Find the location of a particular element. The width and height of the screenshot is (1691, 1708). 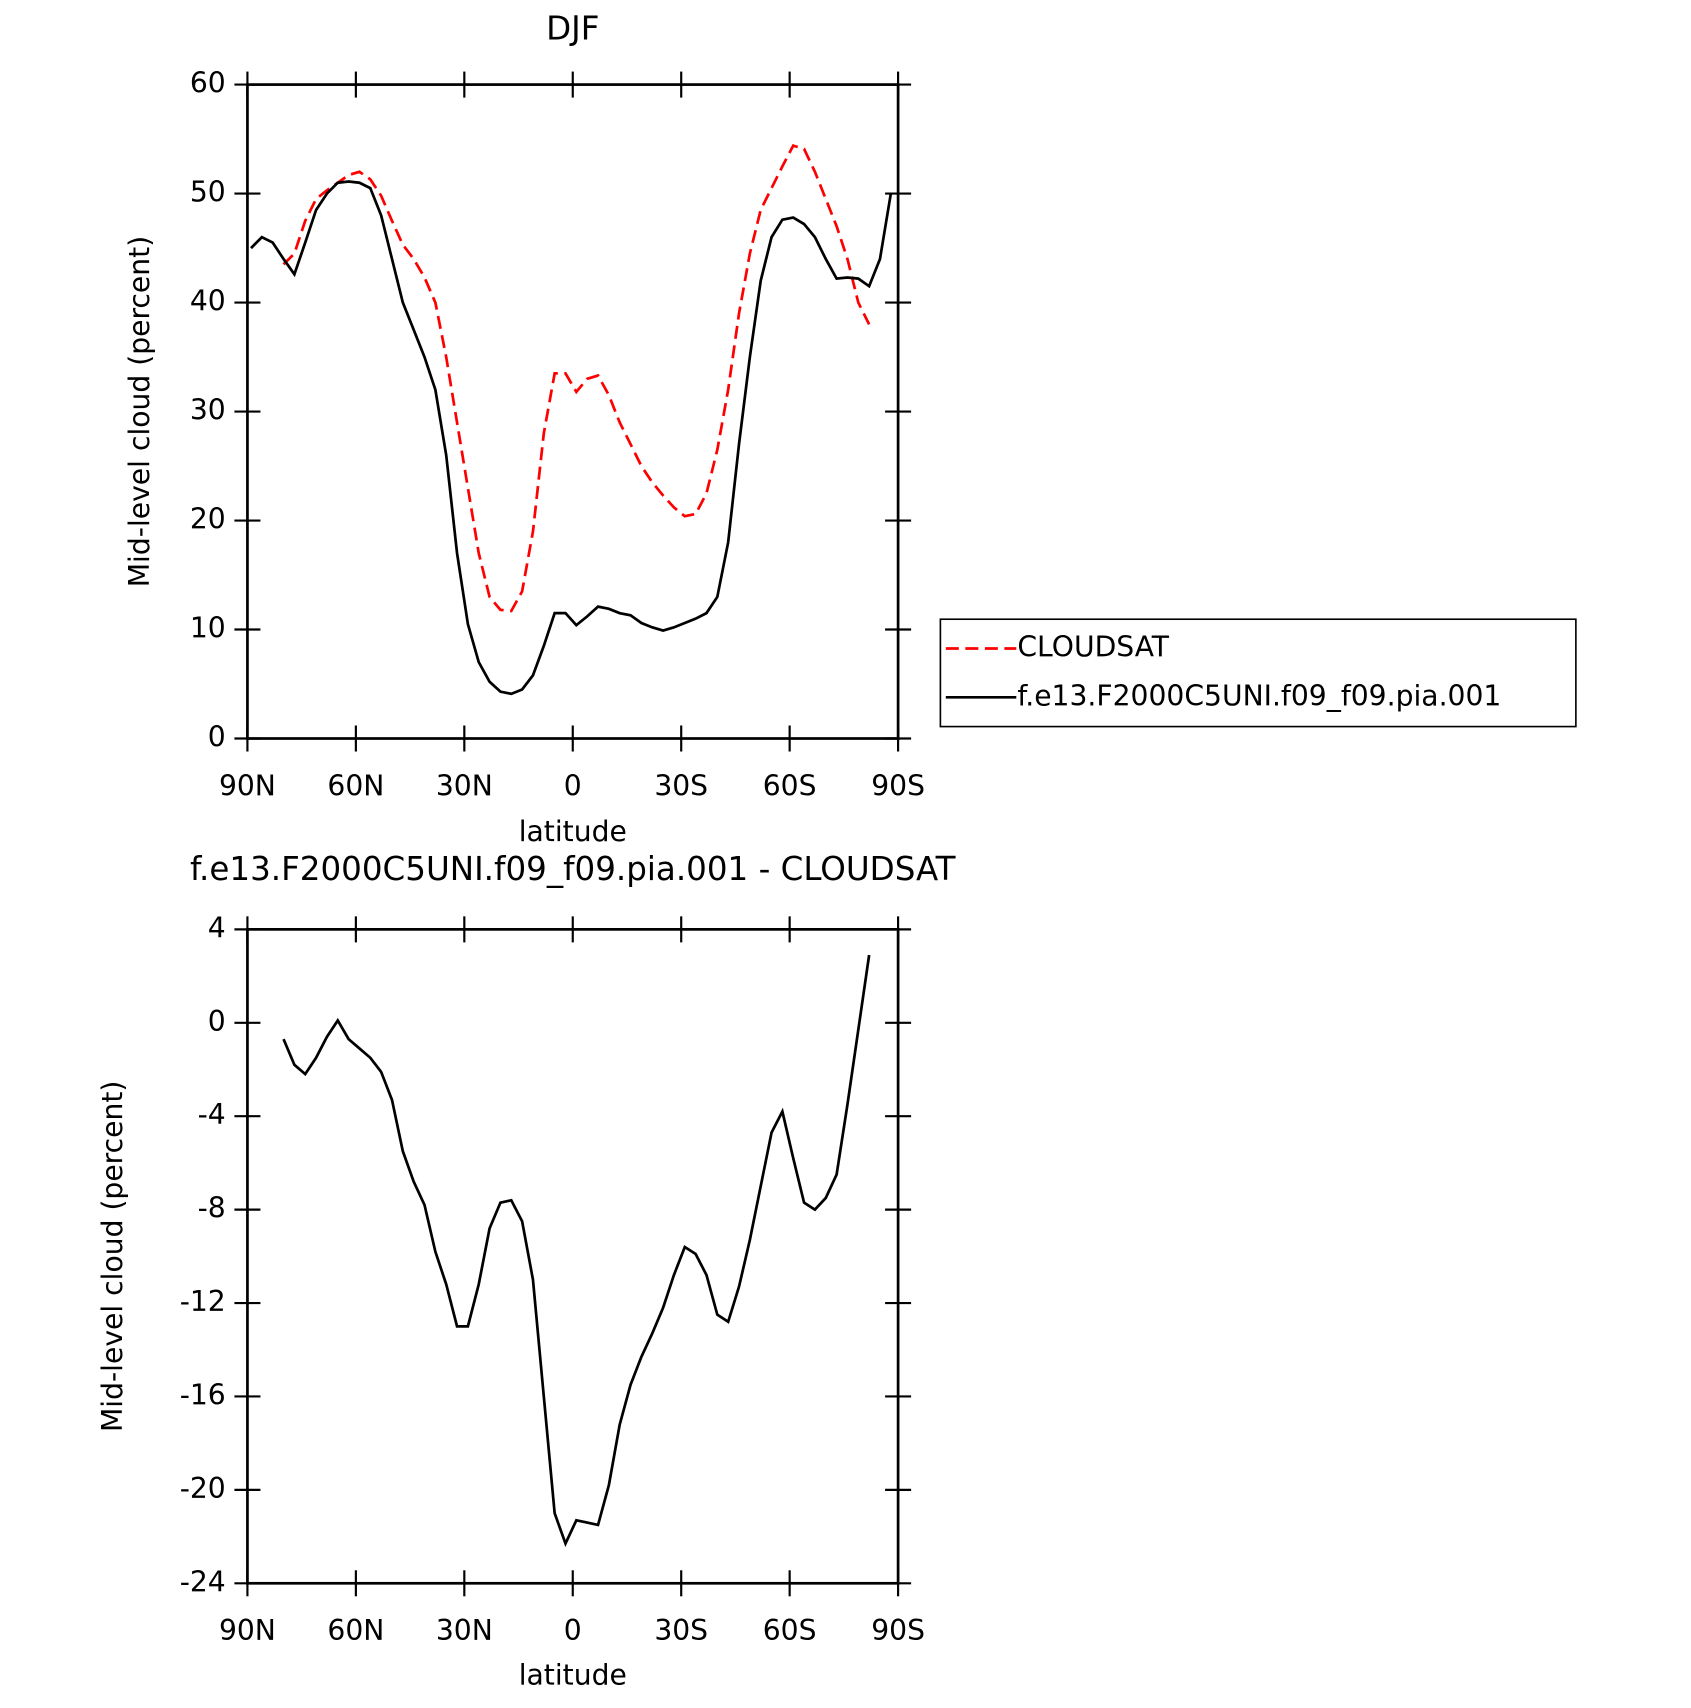

plot-frame is located at coordinates (573, 1256).